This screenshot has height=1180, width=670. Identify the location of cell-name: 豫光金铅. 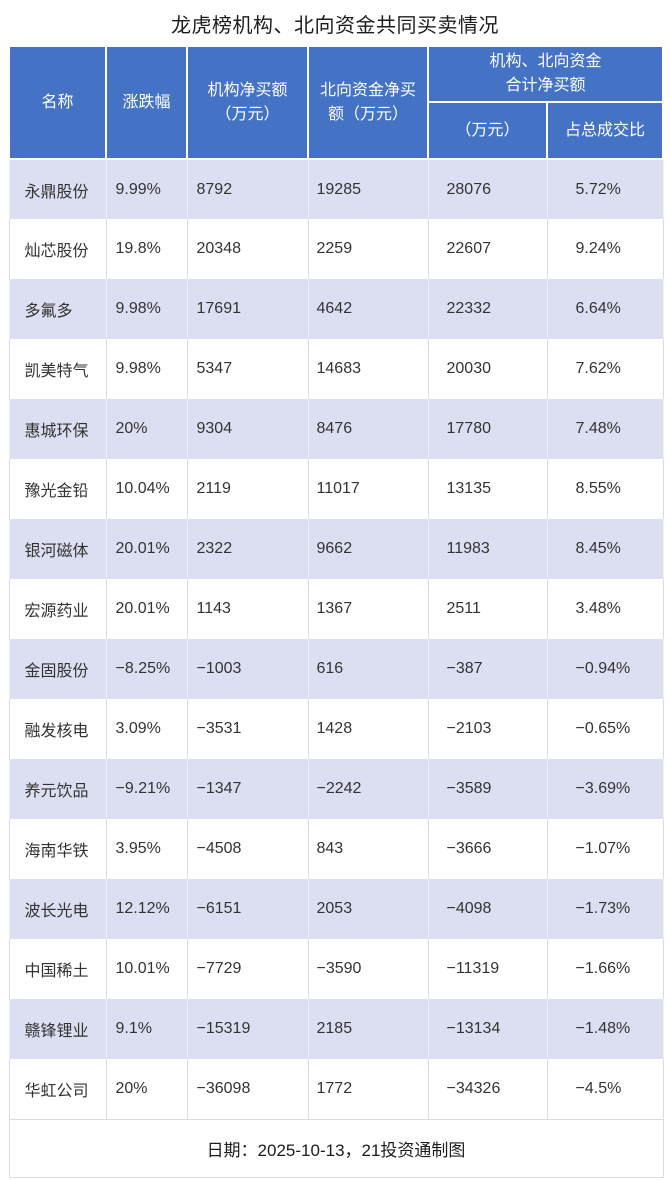
(57, 489).